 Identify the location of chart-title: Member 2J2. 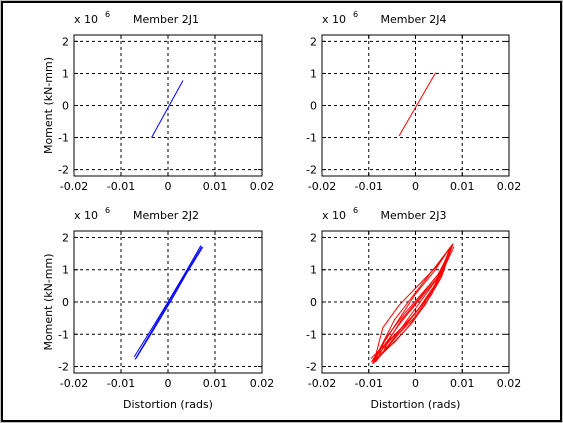
(166, 215).